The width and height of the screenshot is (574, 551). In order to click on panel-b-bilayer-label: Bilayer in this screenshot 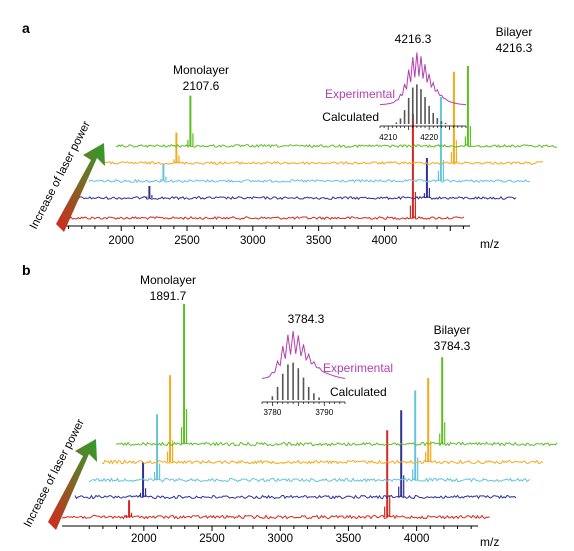, I will do `click(452, 330)`.